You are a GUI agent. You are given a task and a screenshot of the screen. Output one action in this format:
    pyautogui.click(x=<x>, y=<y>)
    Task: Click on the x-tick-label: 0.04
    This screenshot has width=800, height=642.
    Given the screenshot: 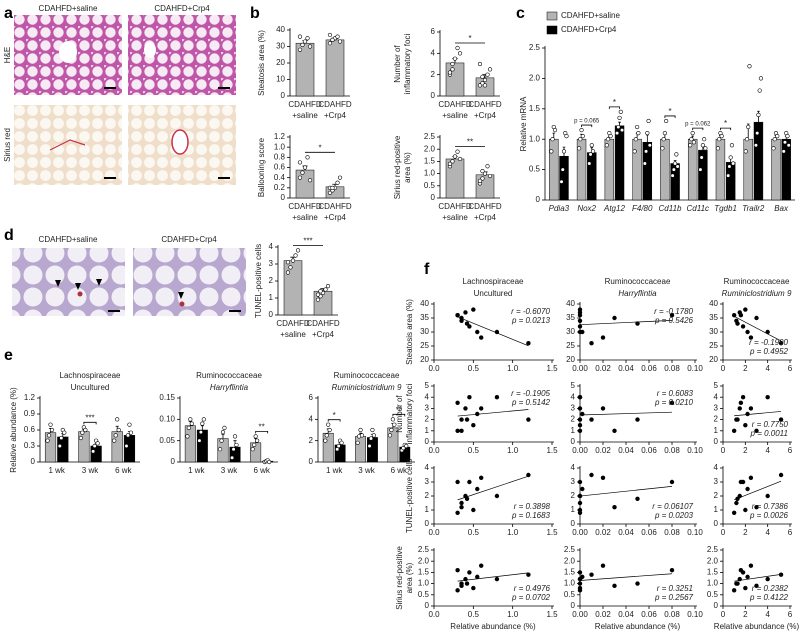 What is the action you would take?
    pyautogui.click(x=626, y=614)
    